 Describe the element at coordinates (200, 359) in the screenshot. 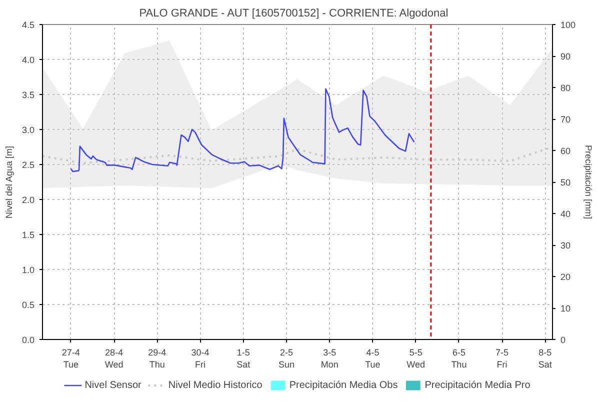

I see `x-tick-label: 30-4 Fri` at that location.